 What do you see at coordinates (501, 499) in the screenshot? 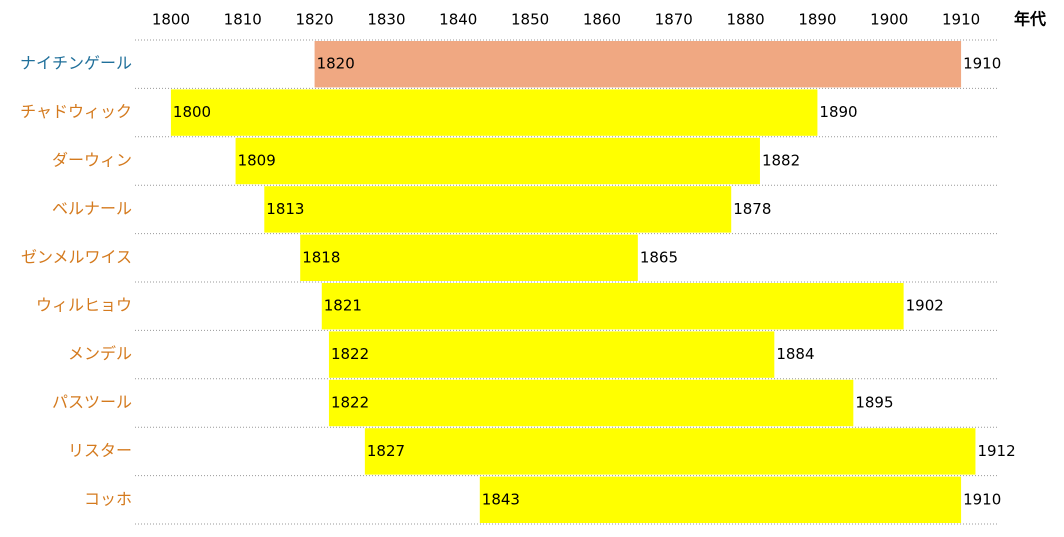
I see `birth-year-label: 1843` at bounding box center [501, 499].